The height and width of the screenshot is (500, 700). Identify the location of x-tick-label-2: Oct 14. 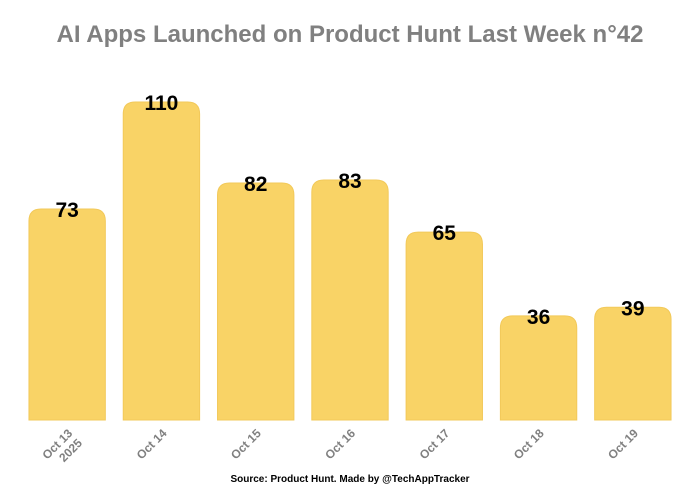
(152, 444).